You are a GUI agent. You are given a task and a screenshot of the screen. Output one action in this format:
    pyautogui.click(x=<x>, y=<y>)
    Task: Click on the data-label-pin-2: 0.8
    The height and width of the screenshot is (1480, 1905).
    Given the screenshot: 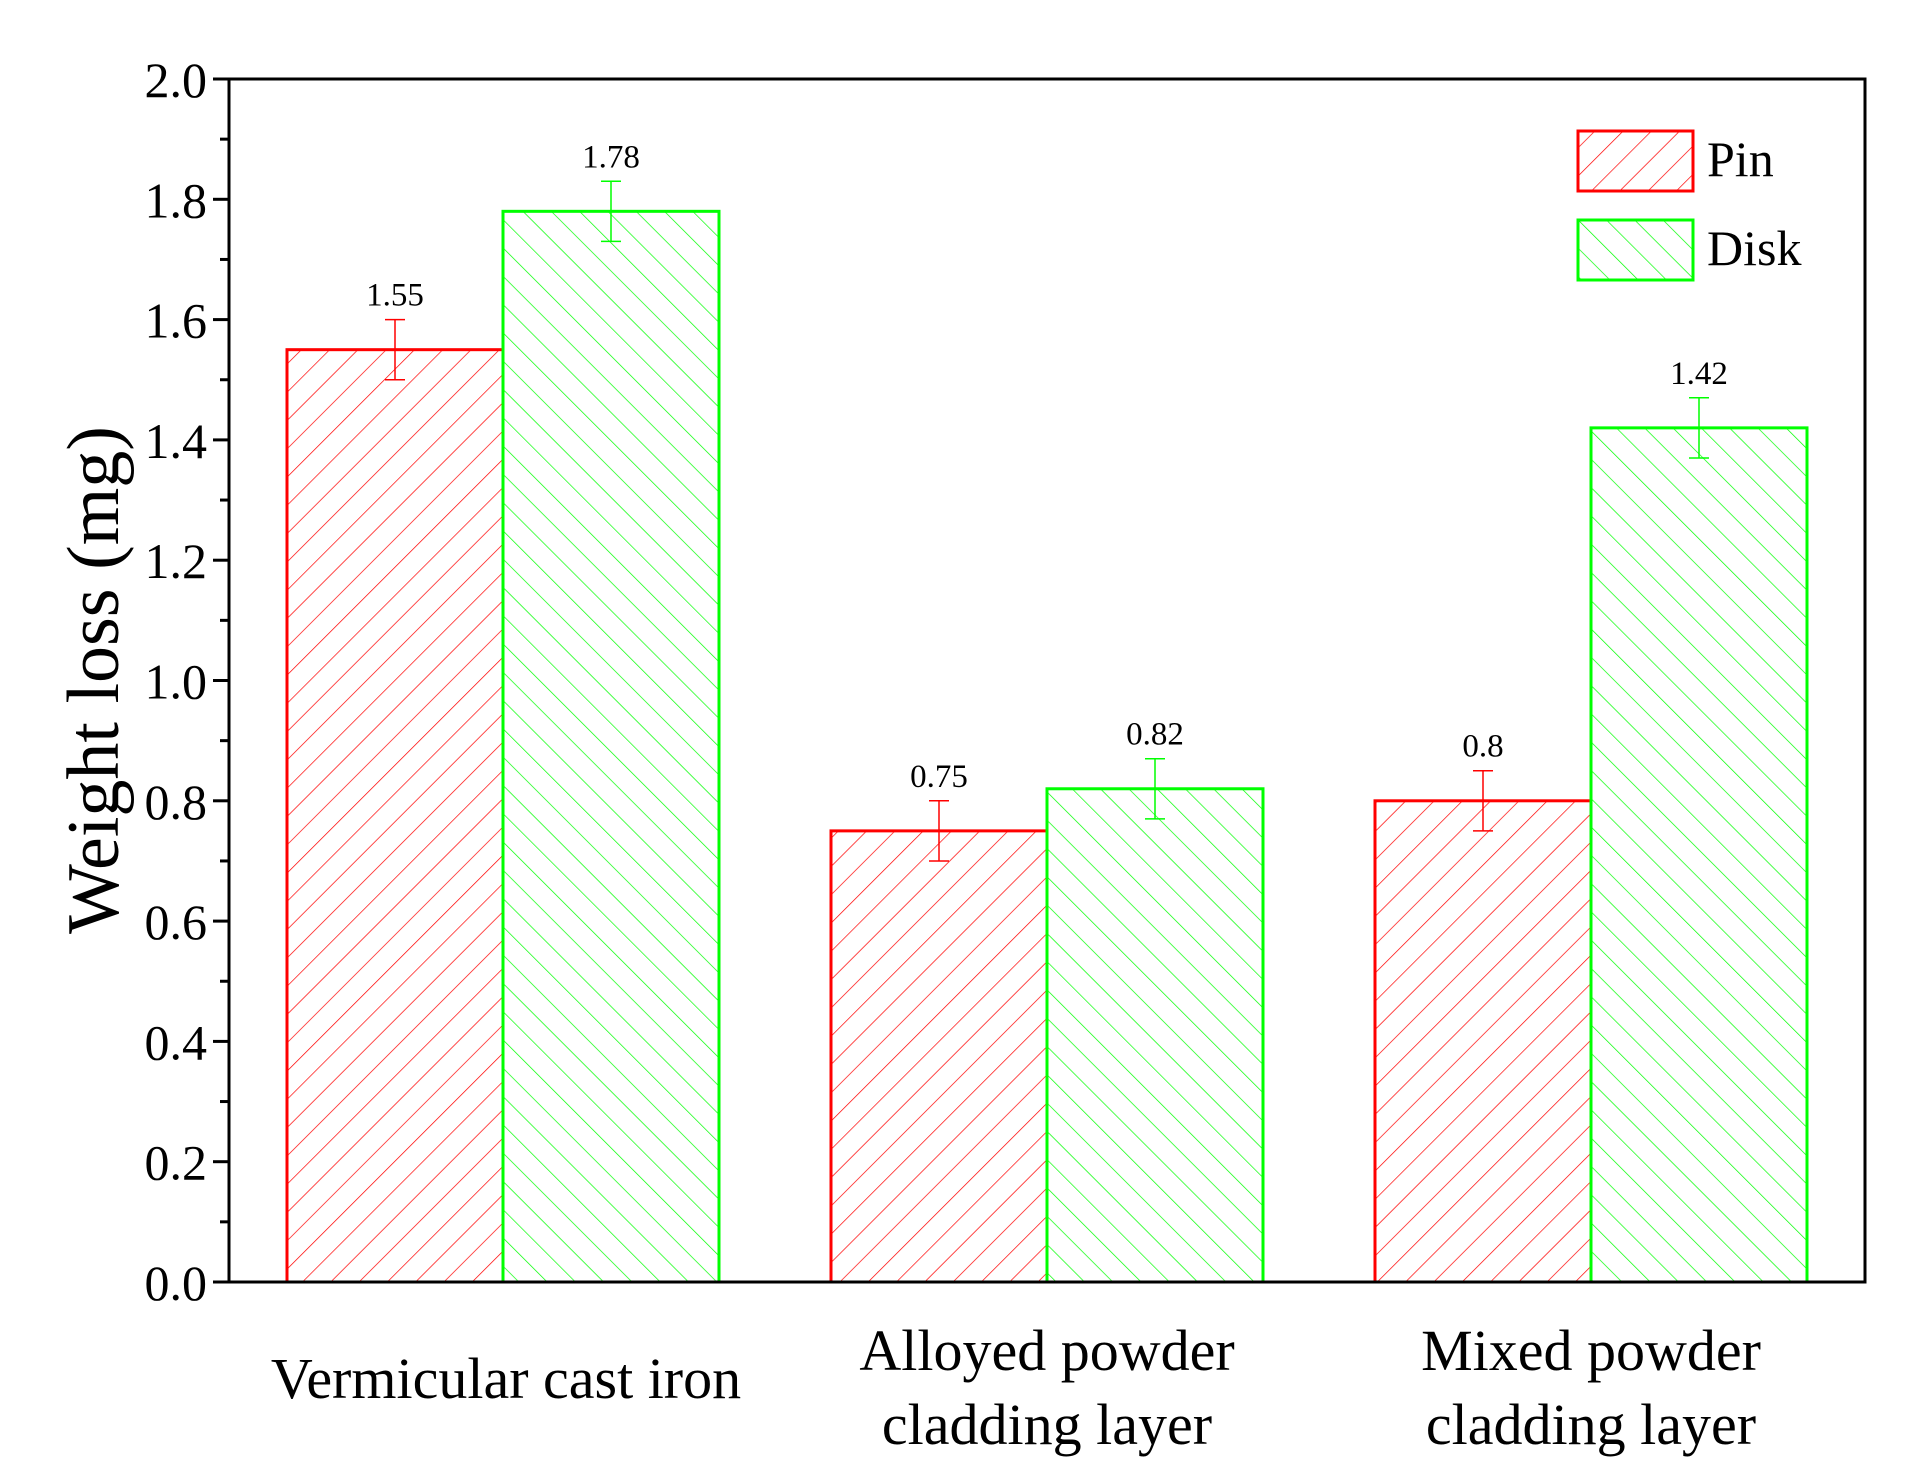 What is the action you would take?
    pyautogui.click(x=1482, y=747)
    